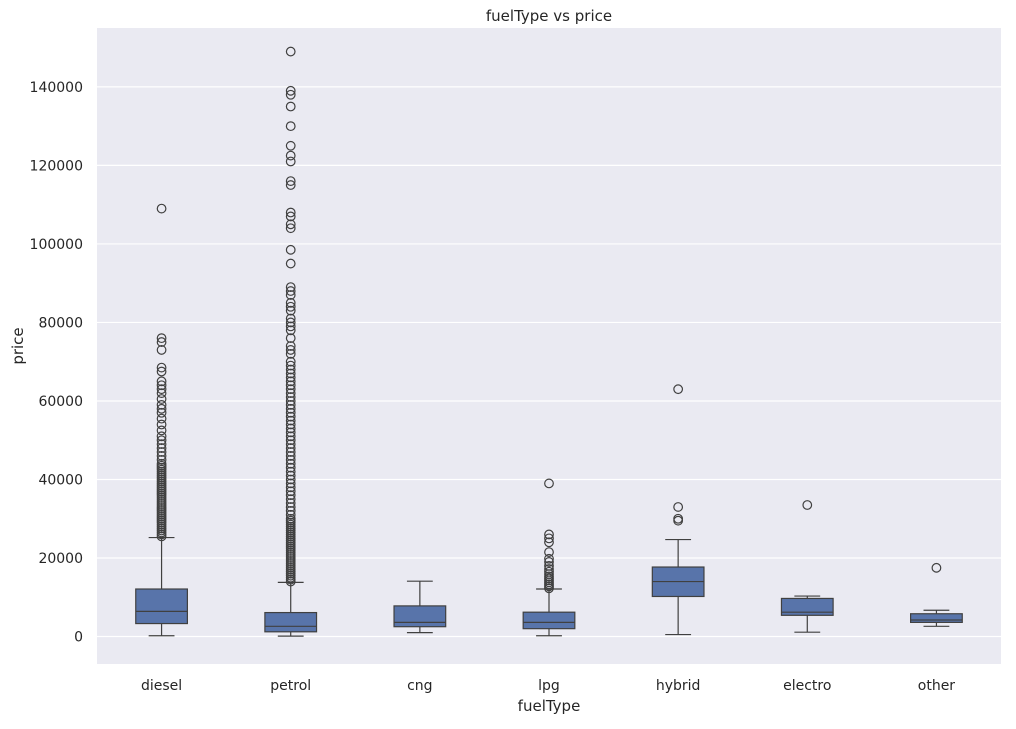  What do you see at coordinates (807, 686) in the screenshot?
I see `x-tick-label: electro` at bounding box center [807, 686].